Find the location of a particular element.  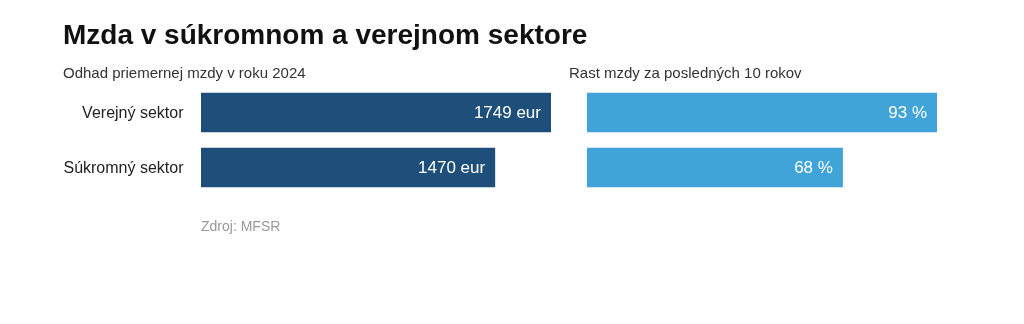

data-label: 1470 eur is located at coordinates (452, 167).